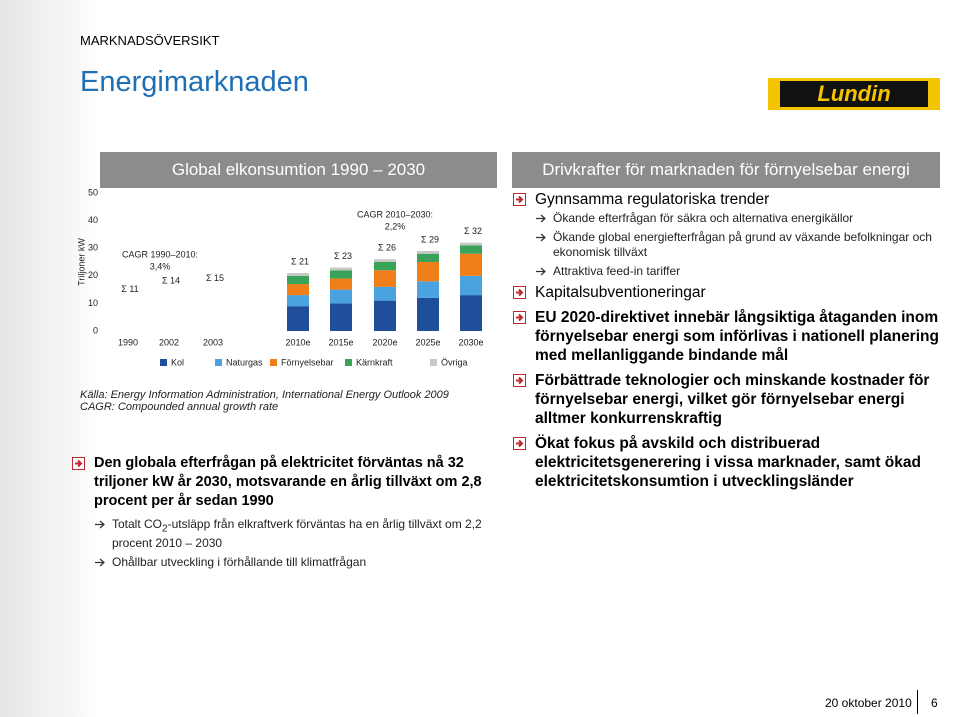  I want to click on legend-label: Kärnkraft, so click(374, 362).